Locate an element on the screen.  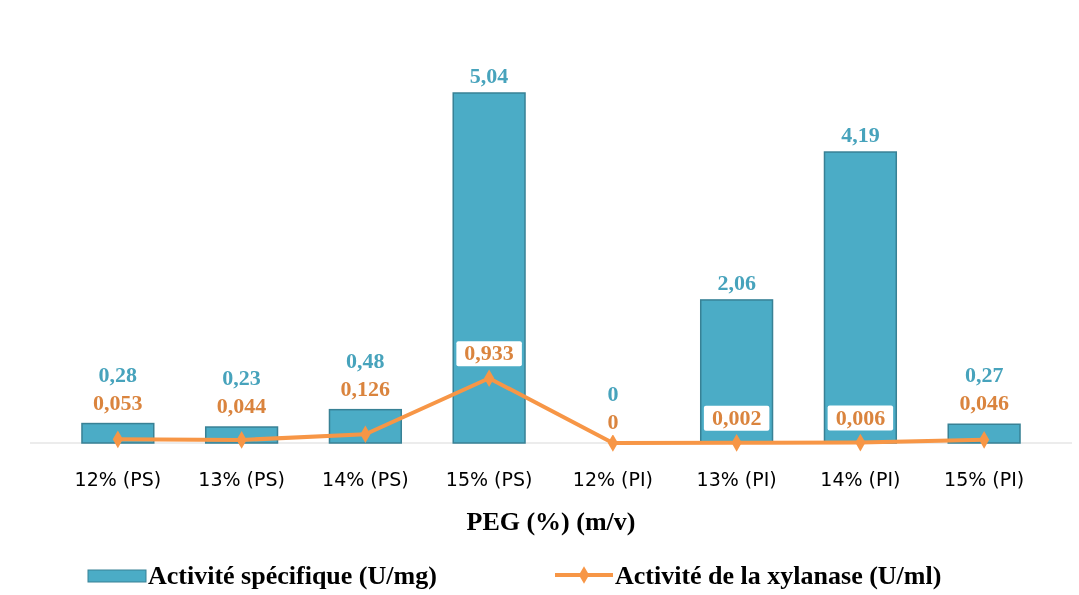
x-tick-label: 13% (PI) is located at coordinates (736, 479).